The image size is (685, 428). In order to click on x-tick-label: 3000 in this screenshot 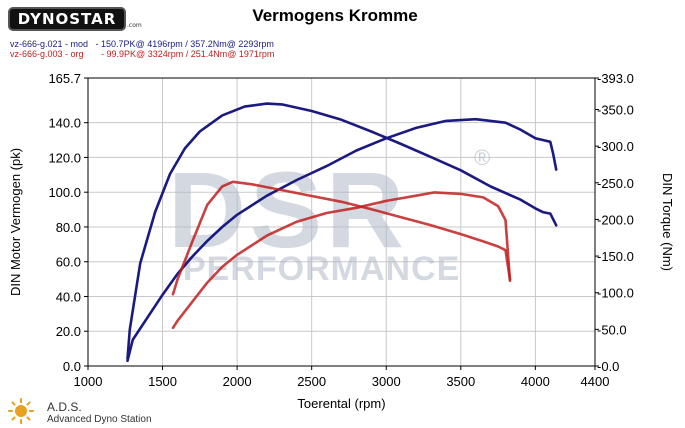, I will do `click(386, 381)`.